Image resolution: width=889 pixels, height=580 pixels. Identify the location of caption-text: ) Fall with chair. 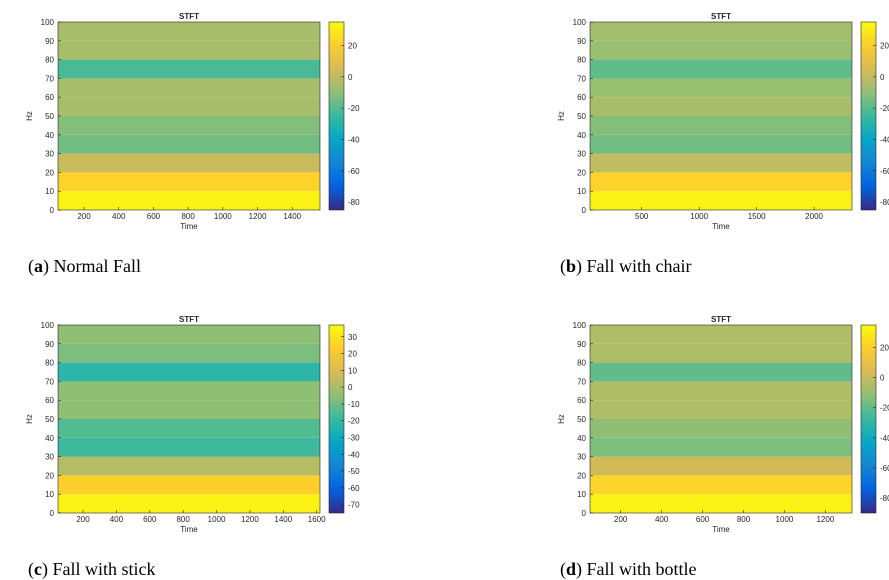
(633, 266).